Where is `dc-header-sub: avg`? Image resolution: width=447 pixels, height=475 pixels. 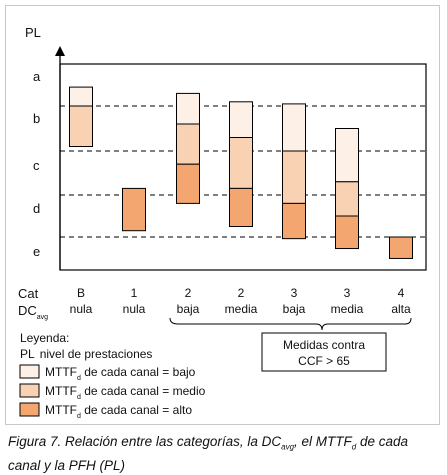
dc-header-sub: avg is located at coordinates (42, 317).